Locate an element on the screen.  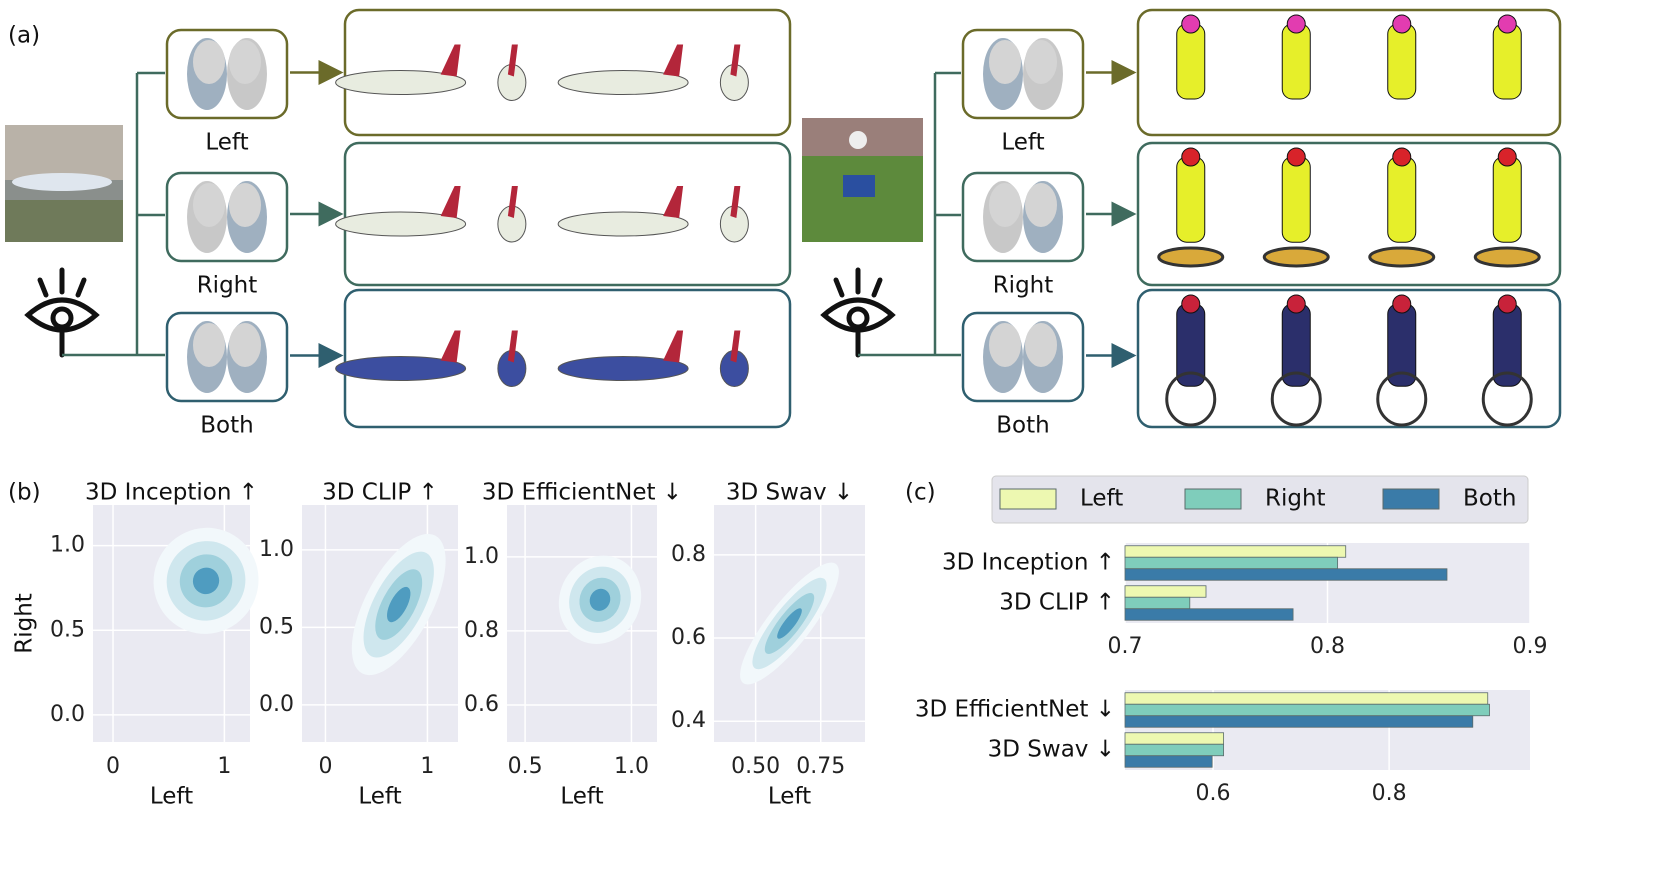
legend-label: Right is located at coordinates (1295, 499).